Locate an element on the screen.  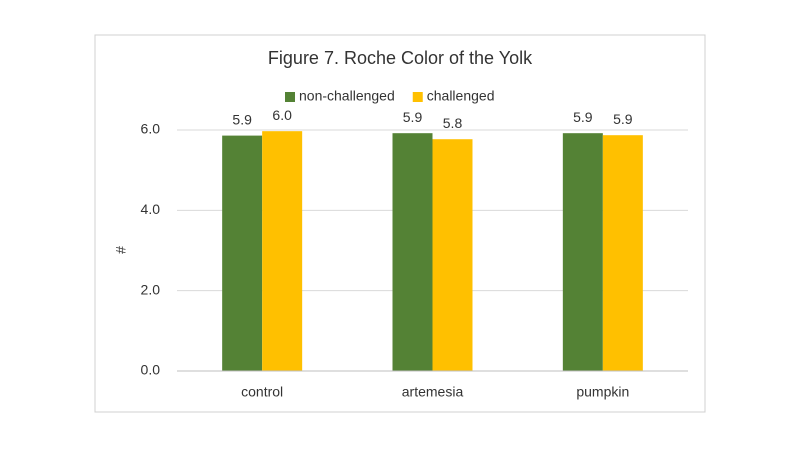
chart-title: Figure 7. Roche Color of the Yolk is located at coordinates (400, 58).